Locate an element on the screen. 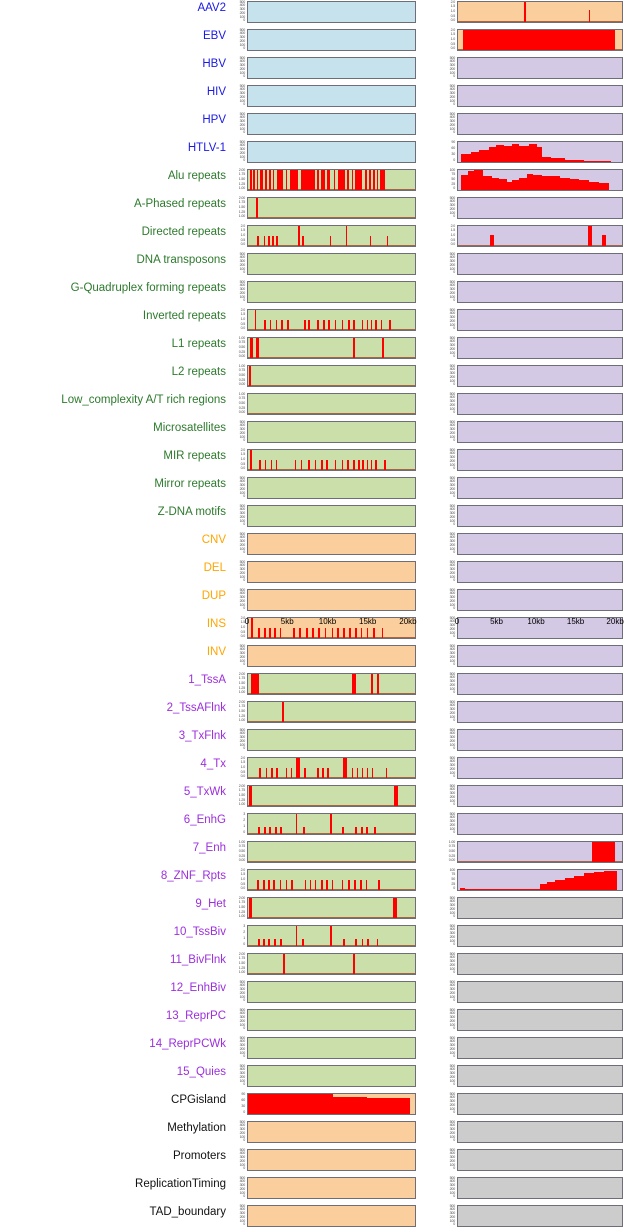 This screenshot has width=630, height=1227. track-left-panel-1-tssa is located at coordinates (331, 684).